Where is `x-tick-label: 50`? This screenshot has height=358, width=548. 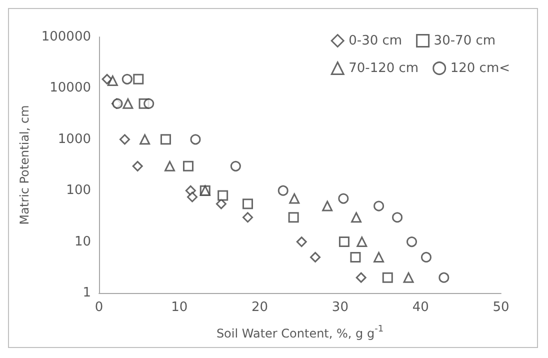 x-tick-label: 50 is located at coordinates (501, 307).